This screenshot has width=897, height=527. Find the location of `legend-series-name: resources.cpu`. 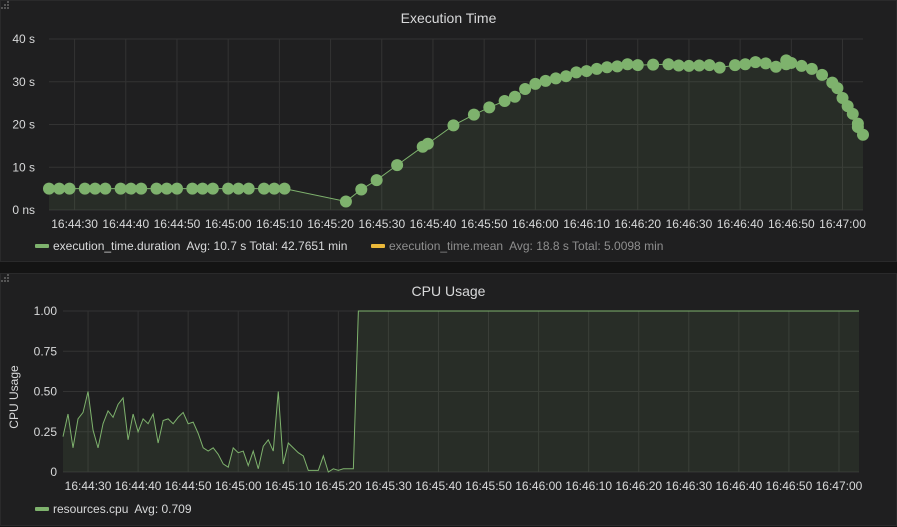

legend-series-name: resources.cpu is located at coordinates (91, 509).